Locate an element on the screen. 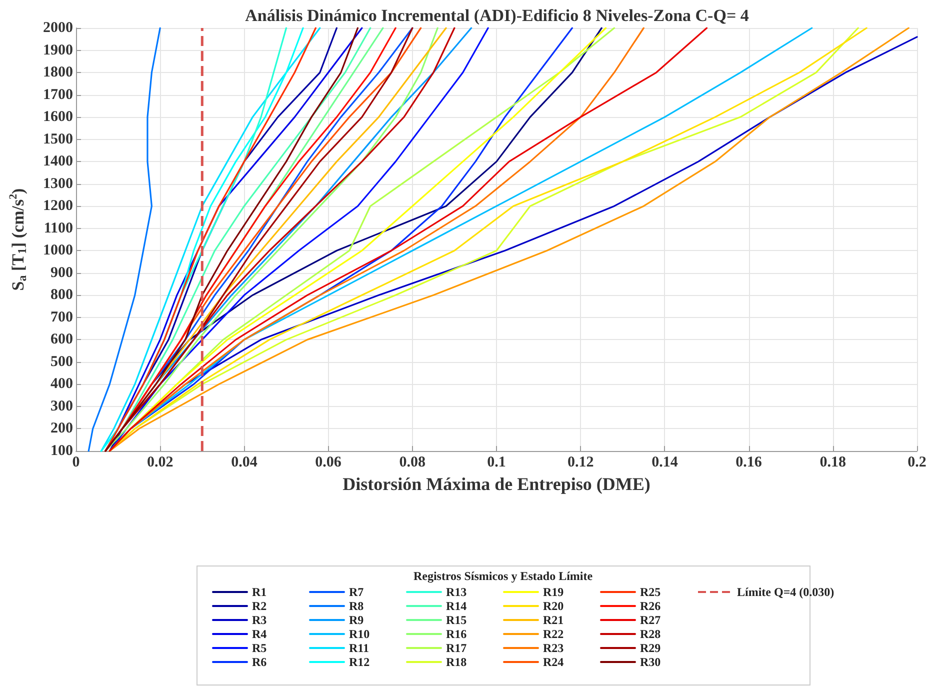 The image size is (933, 686). legend-label: R28 is located at coordinates (650, 634).